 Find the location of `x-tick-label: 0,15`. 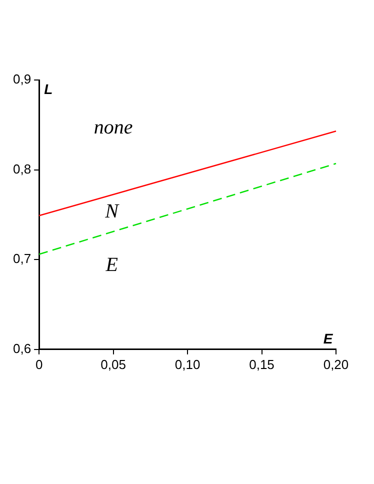

x-tick-label: 0,15 is located at coordinates (261, 364).